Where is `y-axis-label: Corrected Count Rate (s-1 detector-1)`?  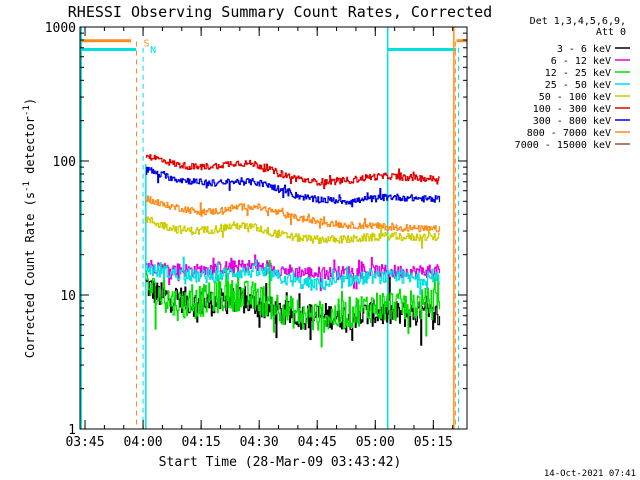 y-axis-label: Corrected Count Rate (s-1 detector-1) is located at coordinates (29, 228).